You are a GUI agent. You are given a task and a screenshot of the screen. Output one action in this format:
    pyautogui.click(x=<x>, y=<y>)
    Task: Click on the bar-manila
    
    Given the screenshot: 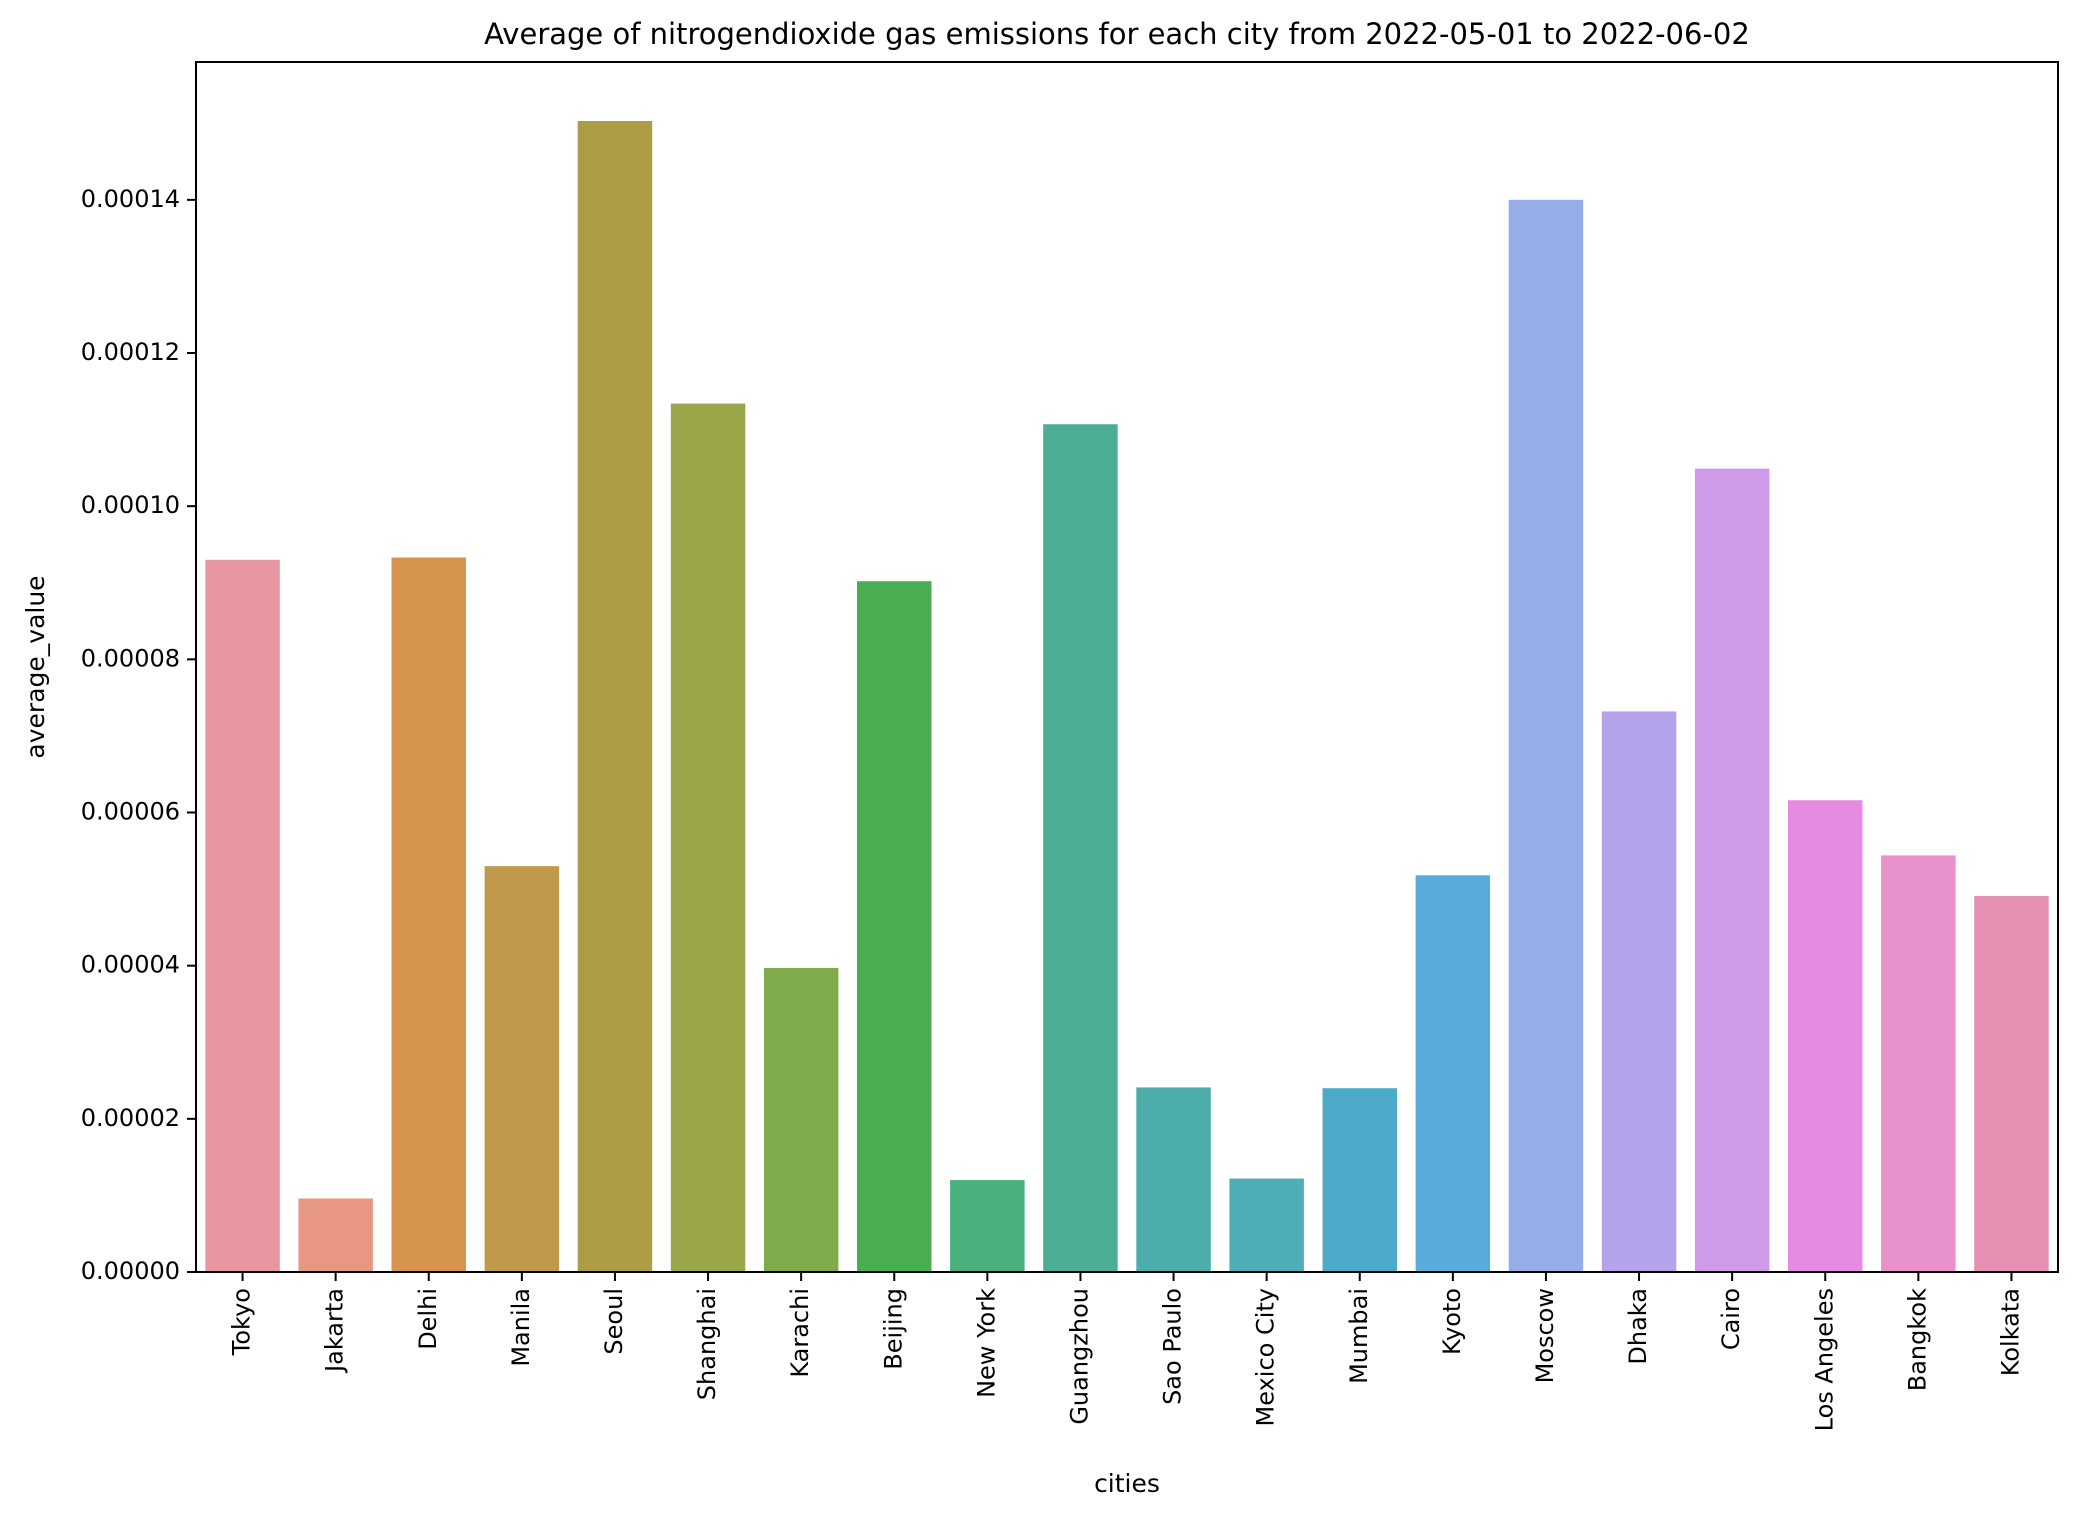 What is the action you would take?
    pyautogui.click(x=522, y=1069)
    